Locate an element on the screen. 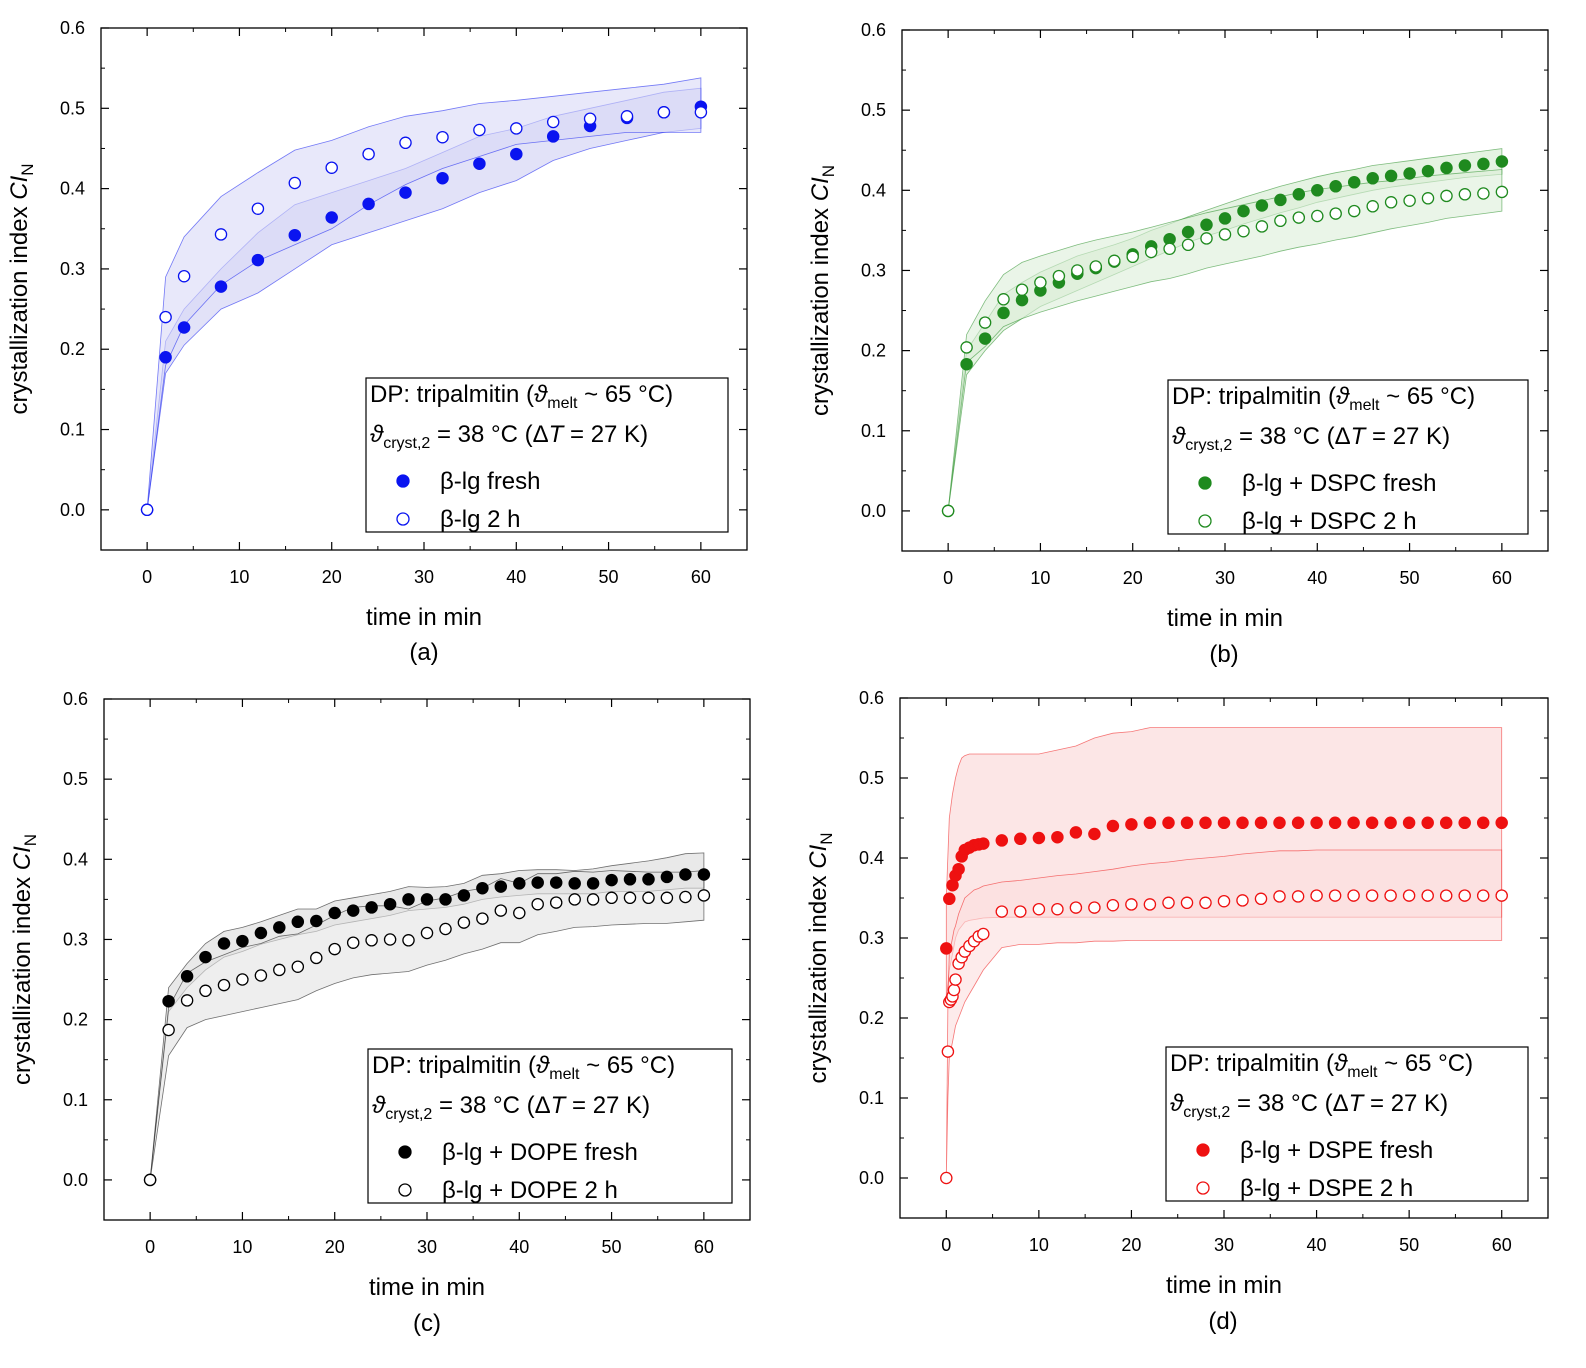 Image resolution: width=1586 pixels, height=1368 pixels. y-tick-label: 0.4 is located at coordinates (873, 190).